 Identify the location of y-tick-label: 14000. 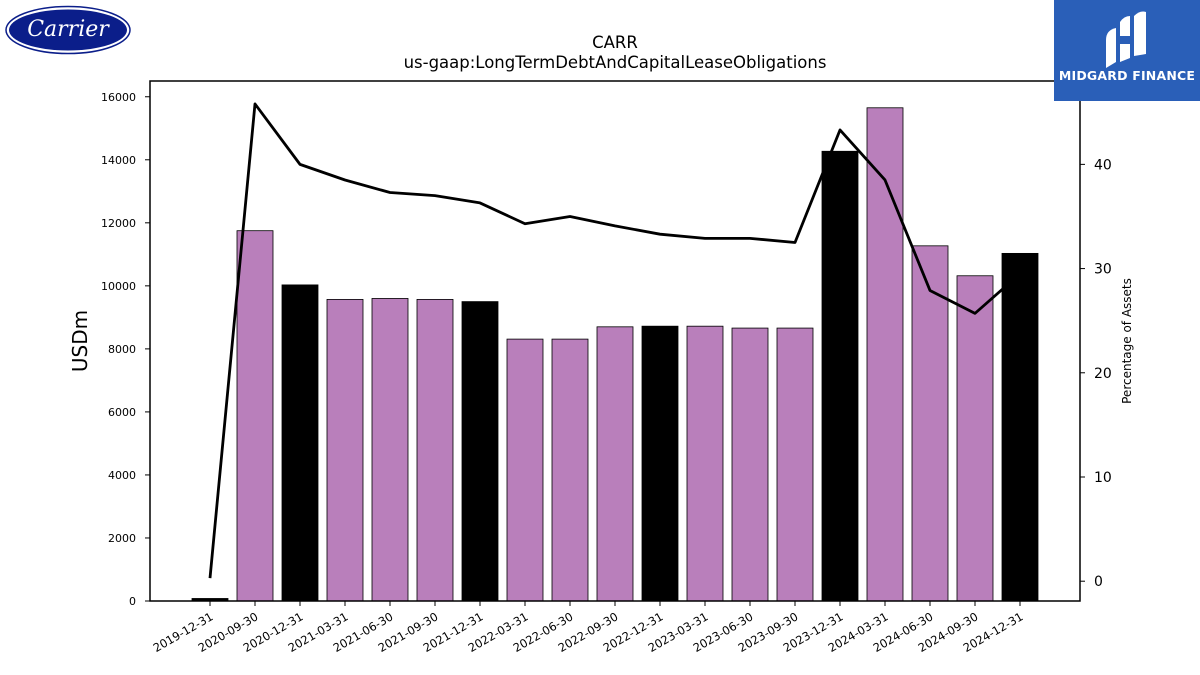
(118, 160).